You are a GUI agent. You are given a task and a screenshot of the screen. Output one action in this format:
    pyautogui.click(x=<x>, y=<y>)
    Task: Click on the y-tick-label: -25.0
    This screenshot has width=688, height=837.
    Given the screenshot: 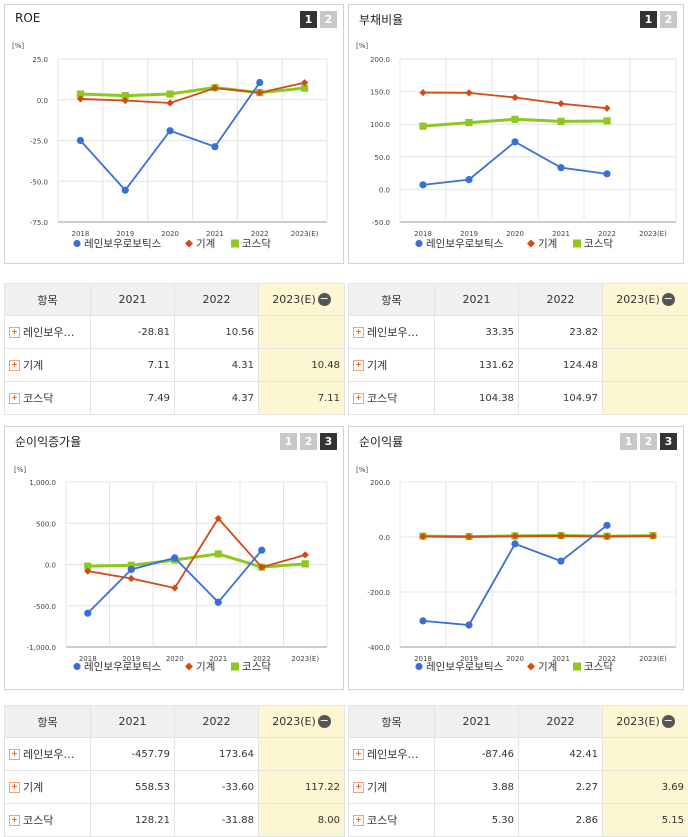 What is the action you would take?
    pyautogui.click(x=39, y=142)
    